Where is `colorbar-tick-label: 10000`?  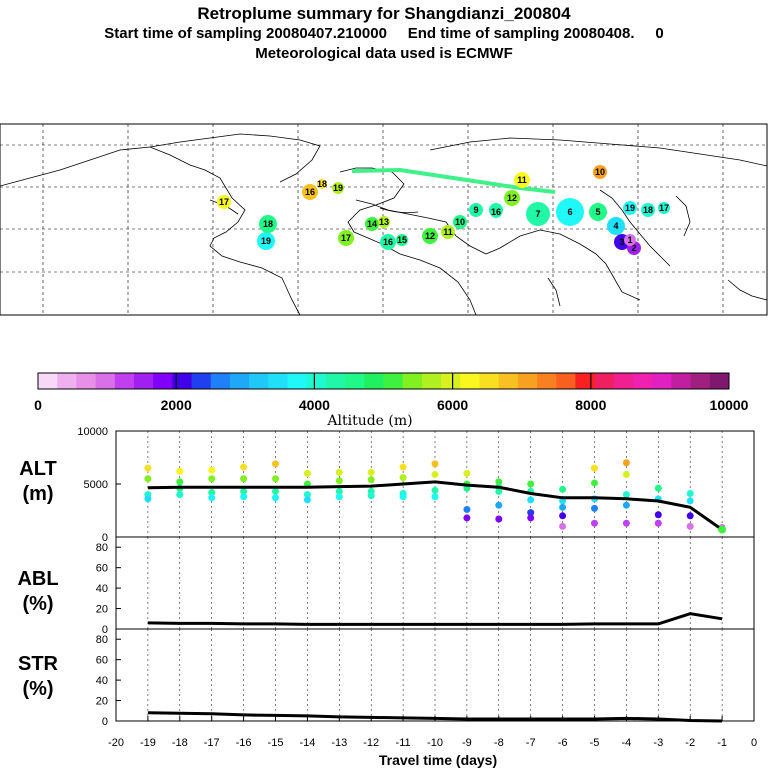 colorbar-tick-label: 10000 is located at coordinates (729, 405).